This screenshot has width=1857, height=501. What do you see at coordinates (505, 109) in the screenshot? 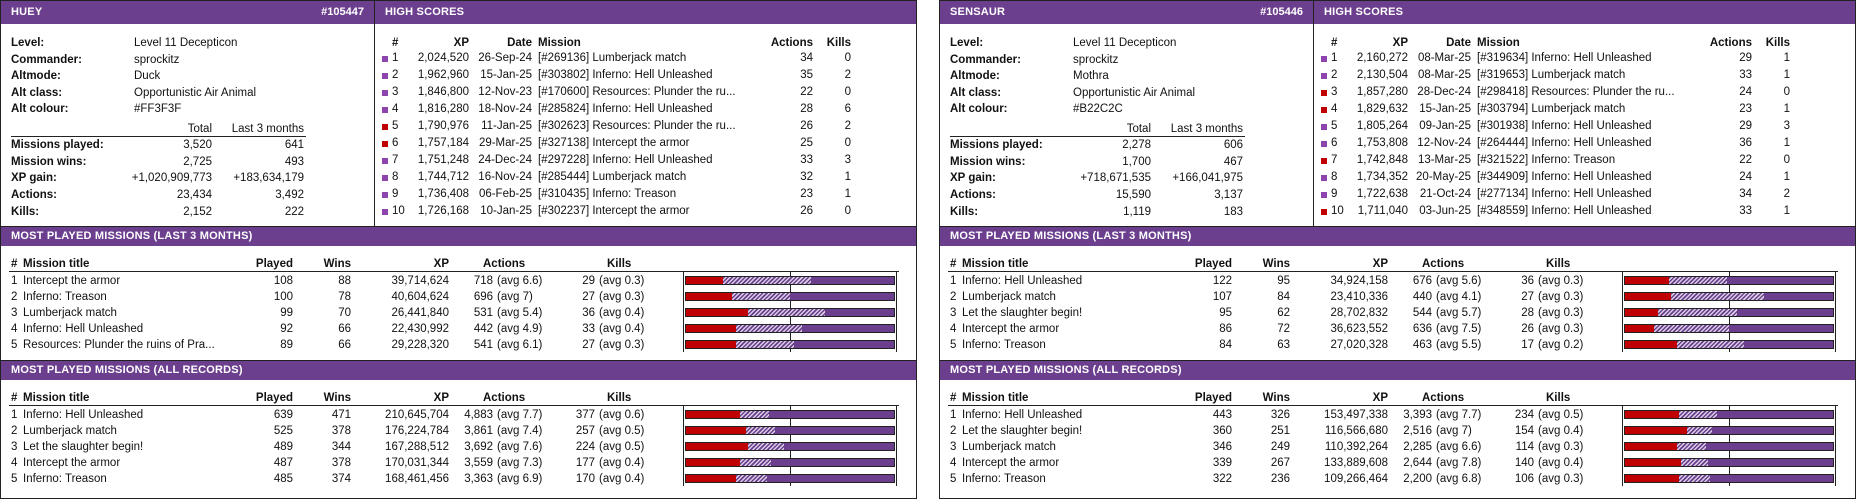
I see `hs-date: 18-Nov-24` at bounding box center [505, 109].